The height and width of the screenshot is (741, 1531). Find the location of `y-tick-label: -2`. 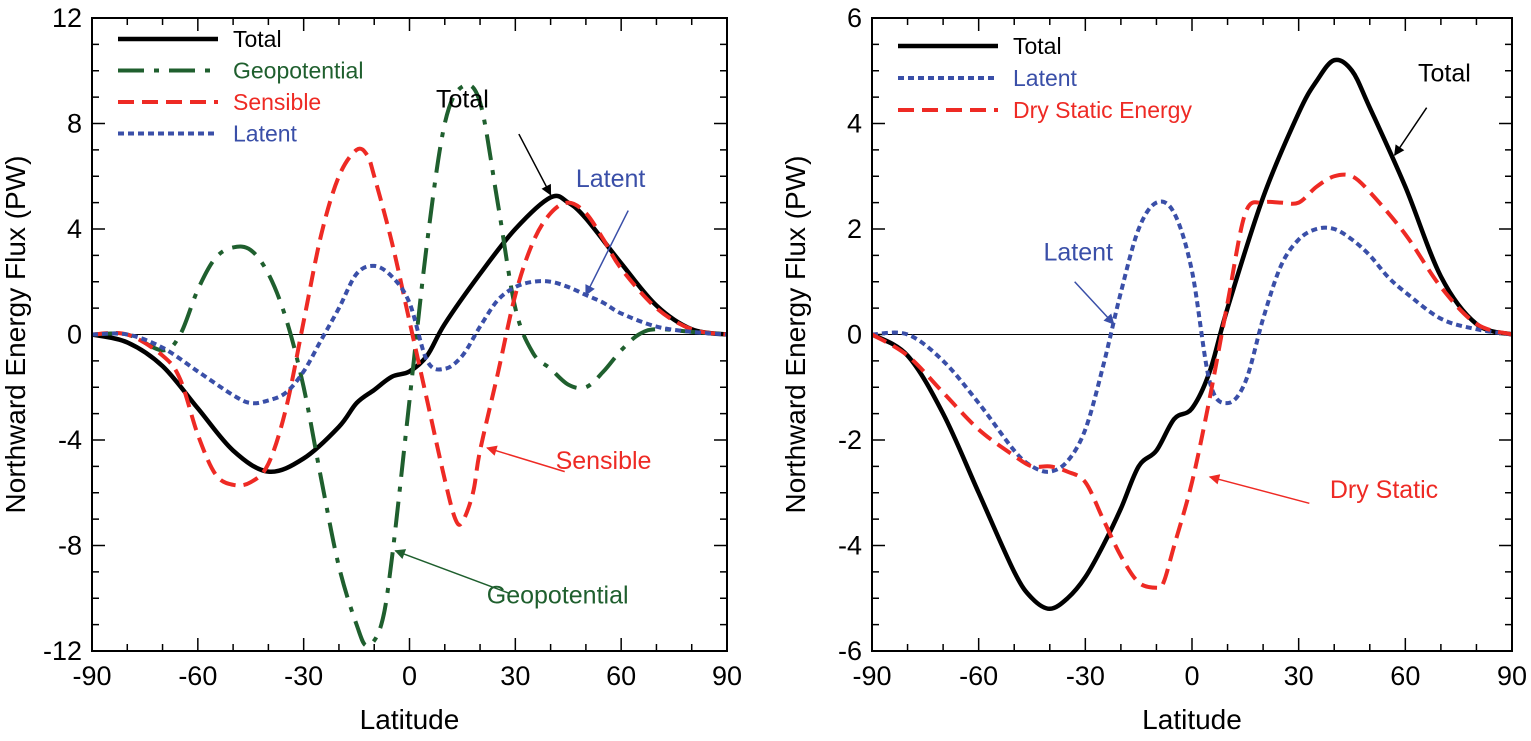

y-tick-label: -2 is located at coordinates (850, 440).